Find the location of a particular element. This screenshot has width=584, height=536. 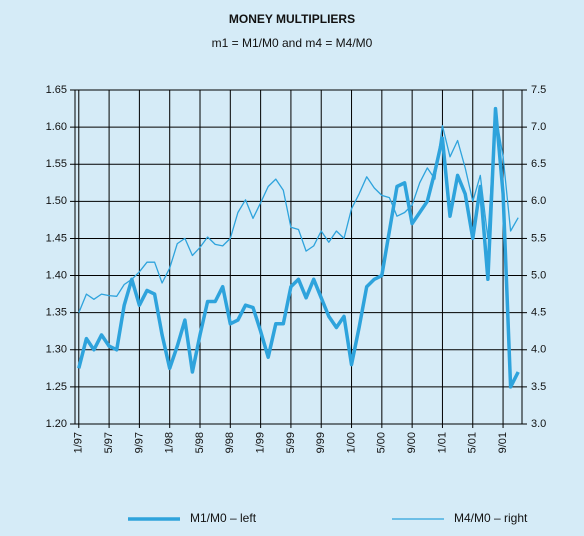

y2-tick-label: 5.0 is located at coordinates (538, 275).